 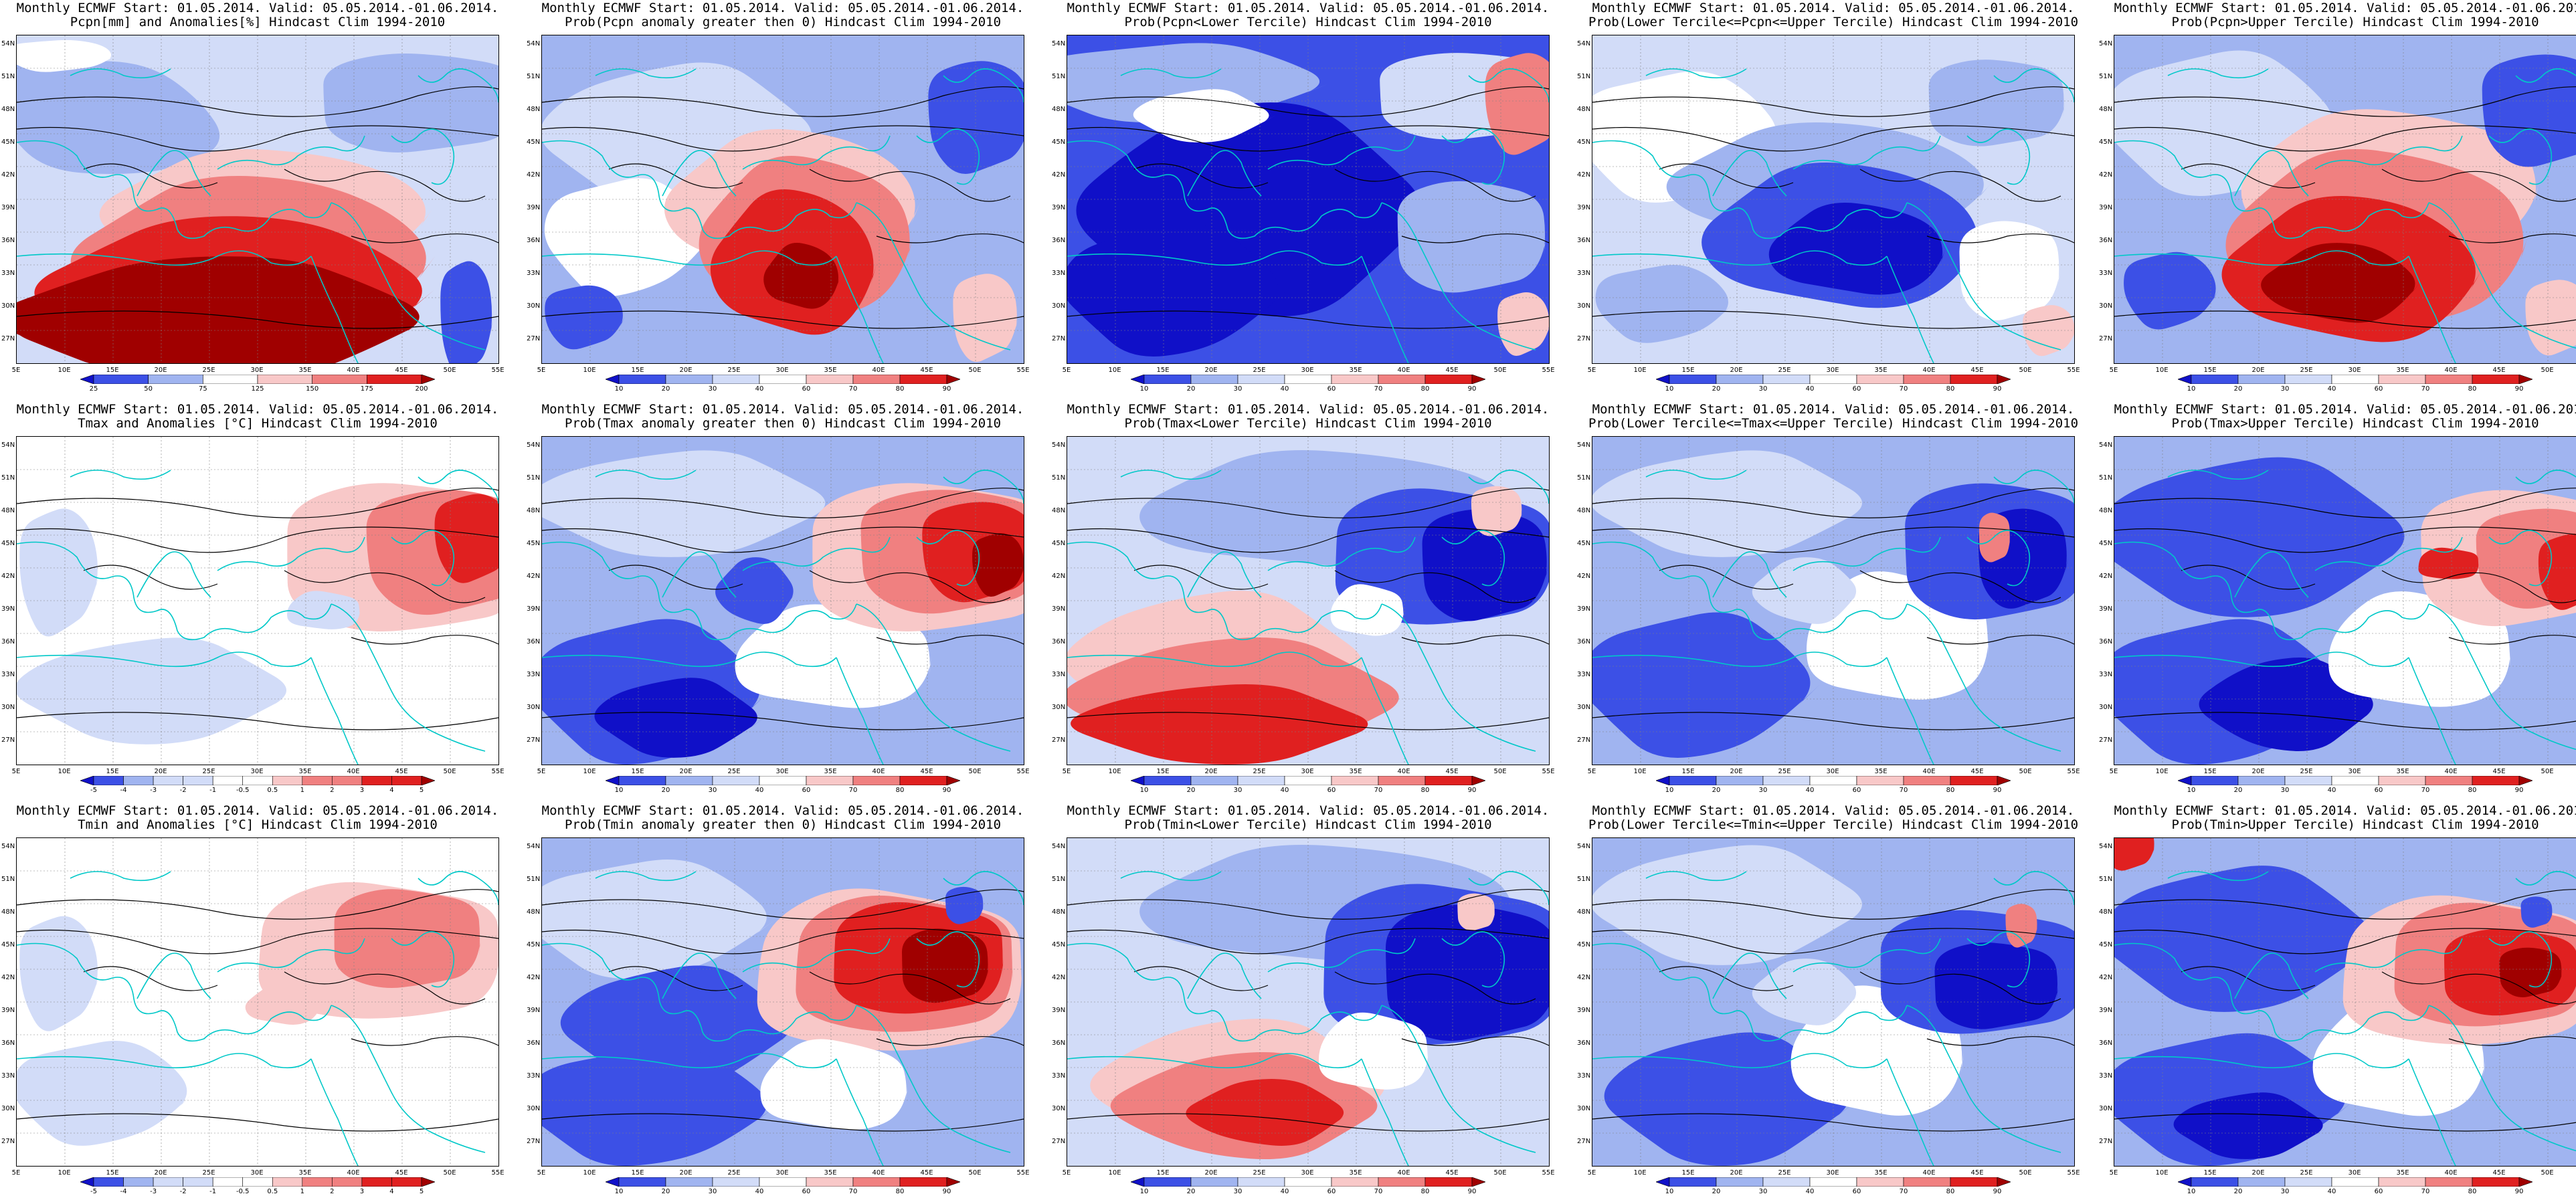 What do you see at coordinates (272, 1191) in the screenshot?
I see `colorbar-label: 0.5` at bounding box center [272, 1191].